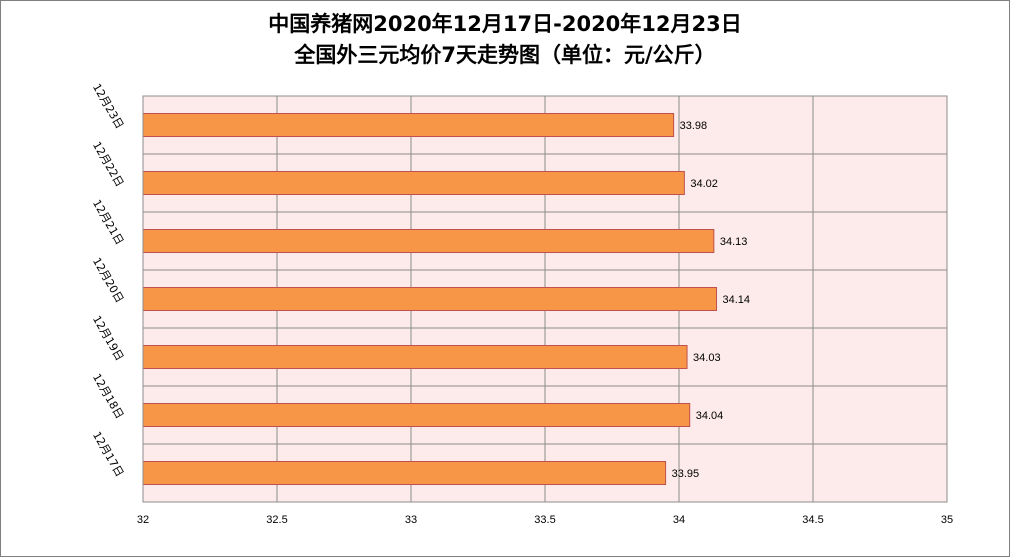 This screenshot has width=1010, height=557. I want to click on x-tick-label-3: 33.5, so click(544, 520).